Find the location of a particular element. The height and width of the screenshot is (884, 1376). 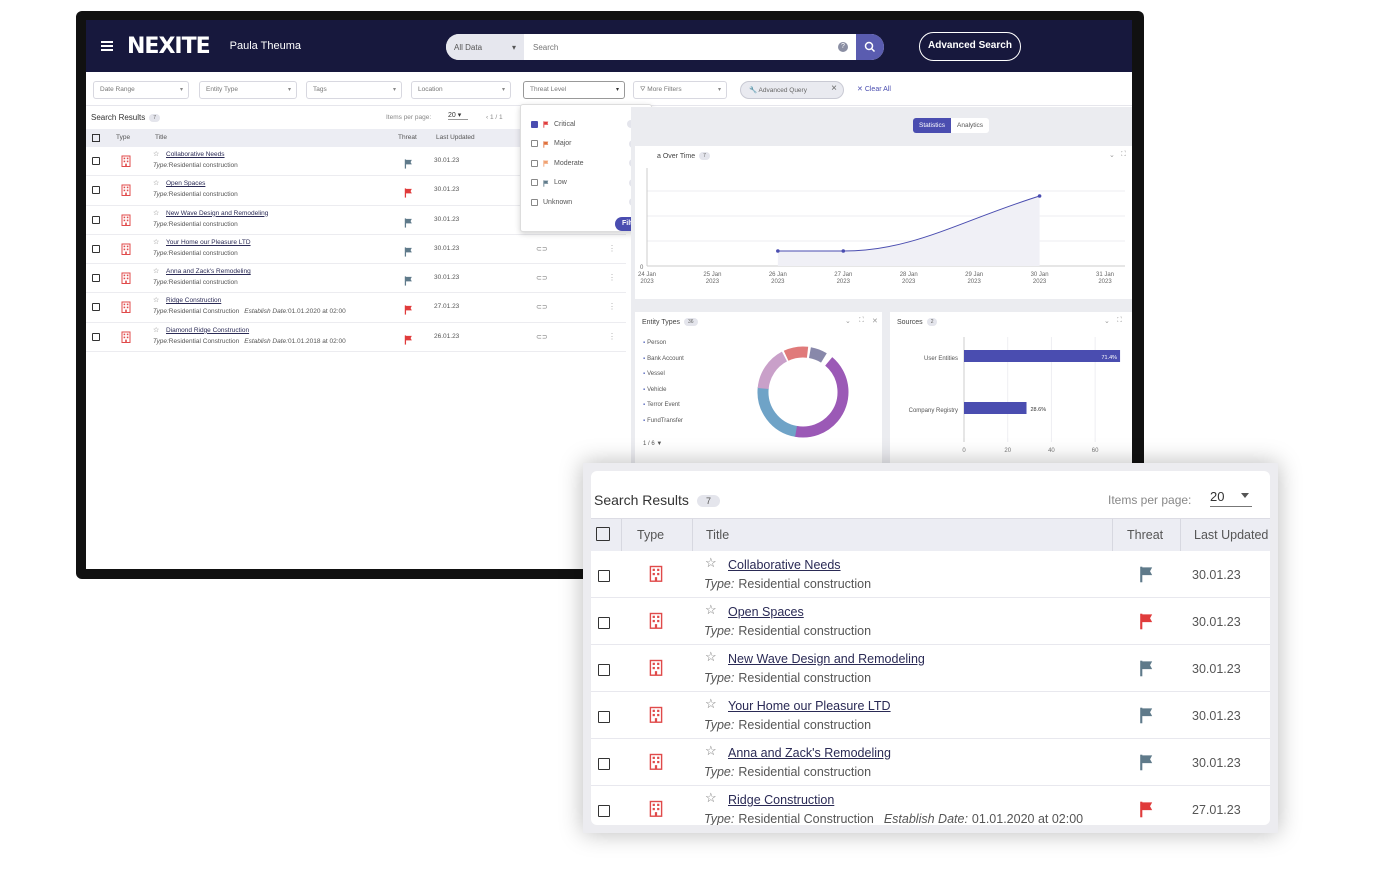

legend-item: ▪ FundTransfer is located at coordinates (663, 421).